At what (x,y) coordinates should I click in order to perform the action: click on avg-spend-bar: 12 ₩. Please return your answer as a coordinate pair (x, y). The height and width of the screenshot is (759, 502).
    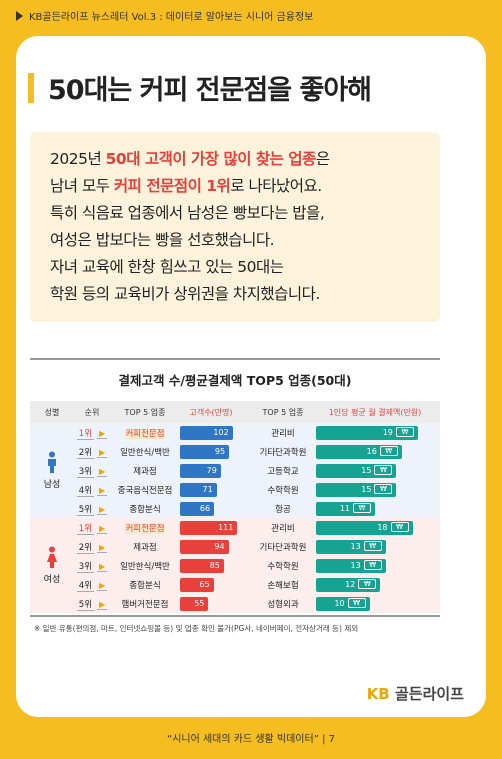
    Looking at the image, I should click on (348, 584).